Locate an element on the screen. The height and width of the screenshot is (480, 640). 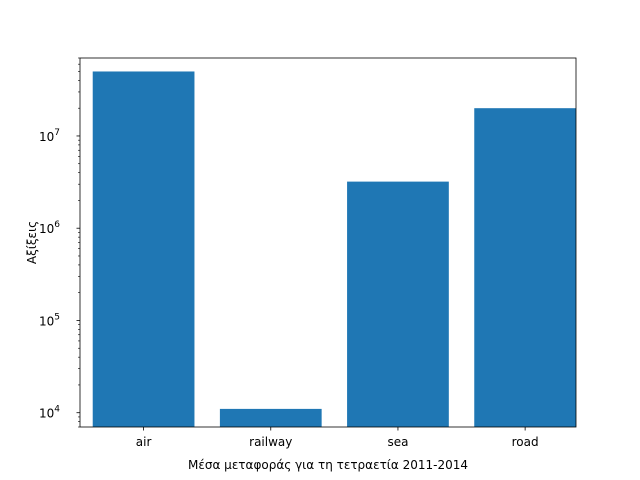
y-tick-label: 10⁷ is located at coordinates (49, 136).